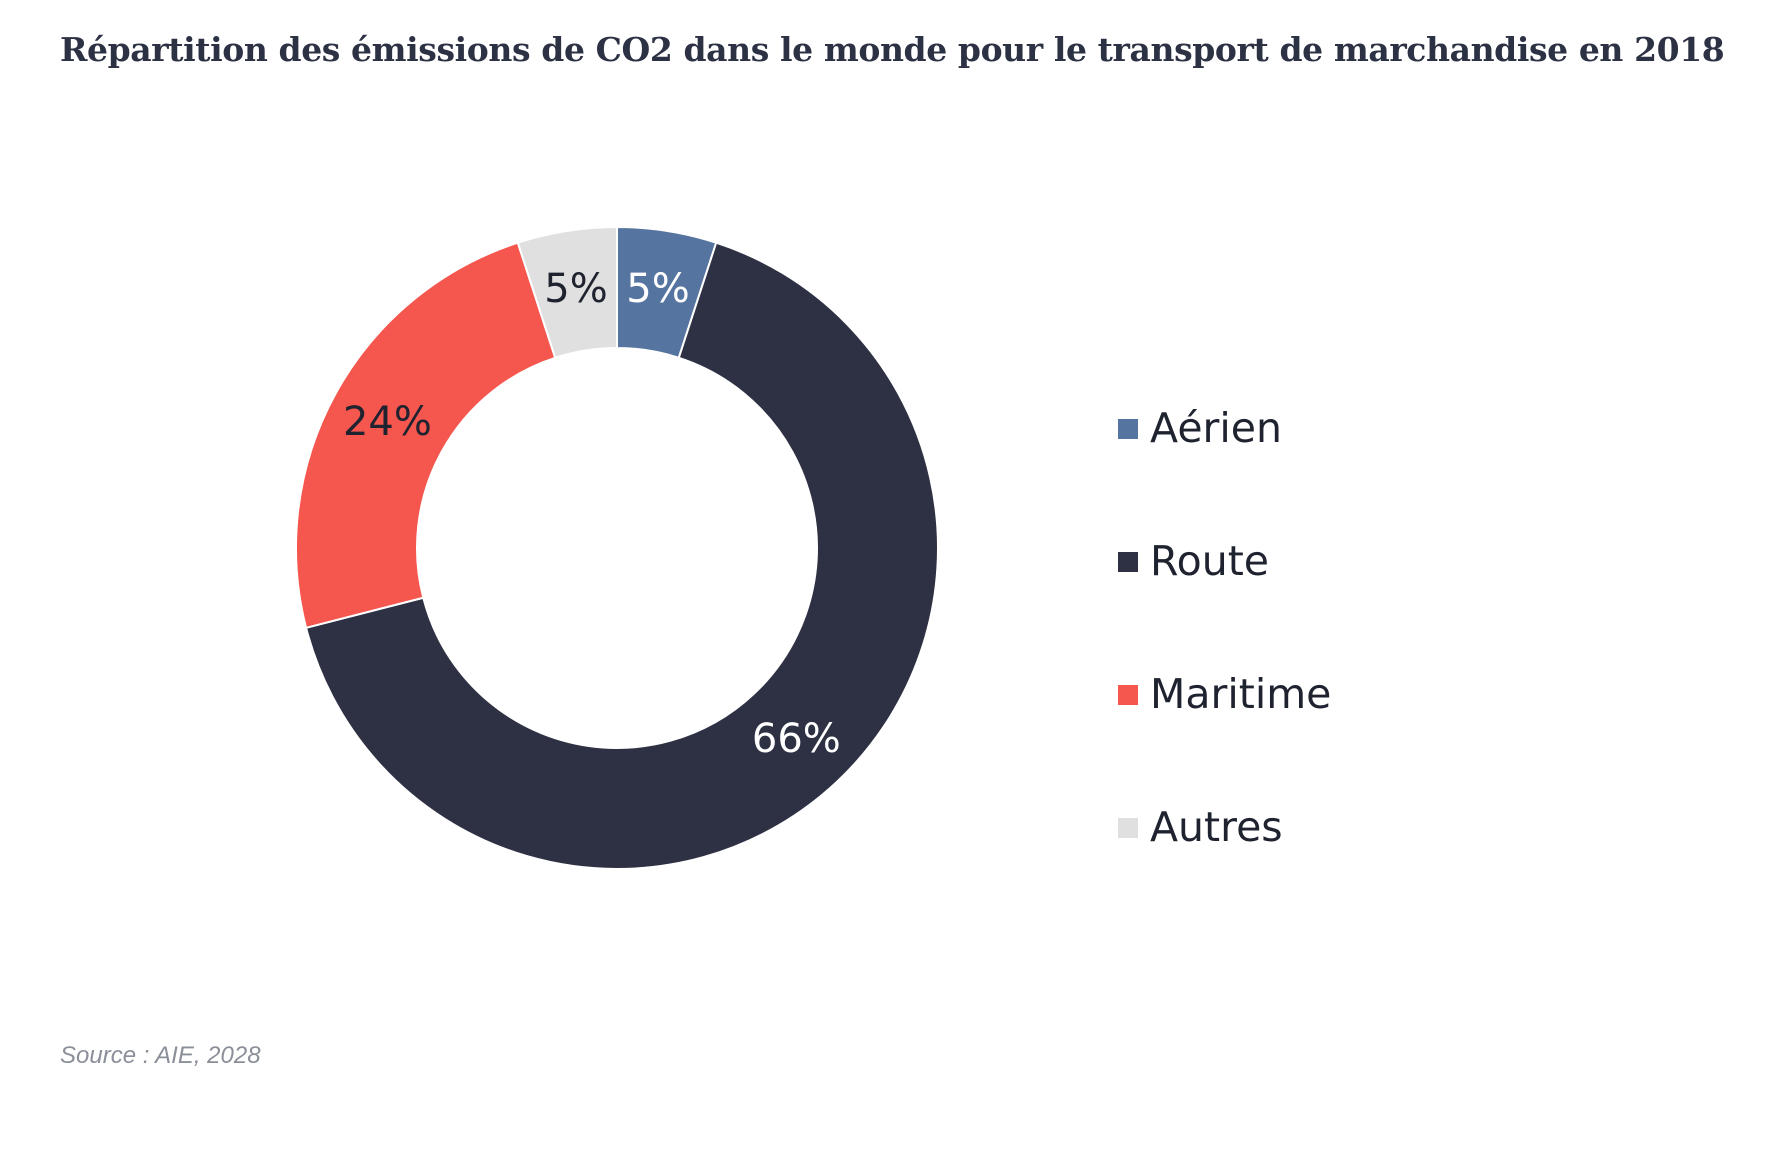 The height and width of the screenshot is (1150, 1780). I want to click on legend-swatch-route, so click(1128, 561).